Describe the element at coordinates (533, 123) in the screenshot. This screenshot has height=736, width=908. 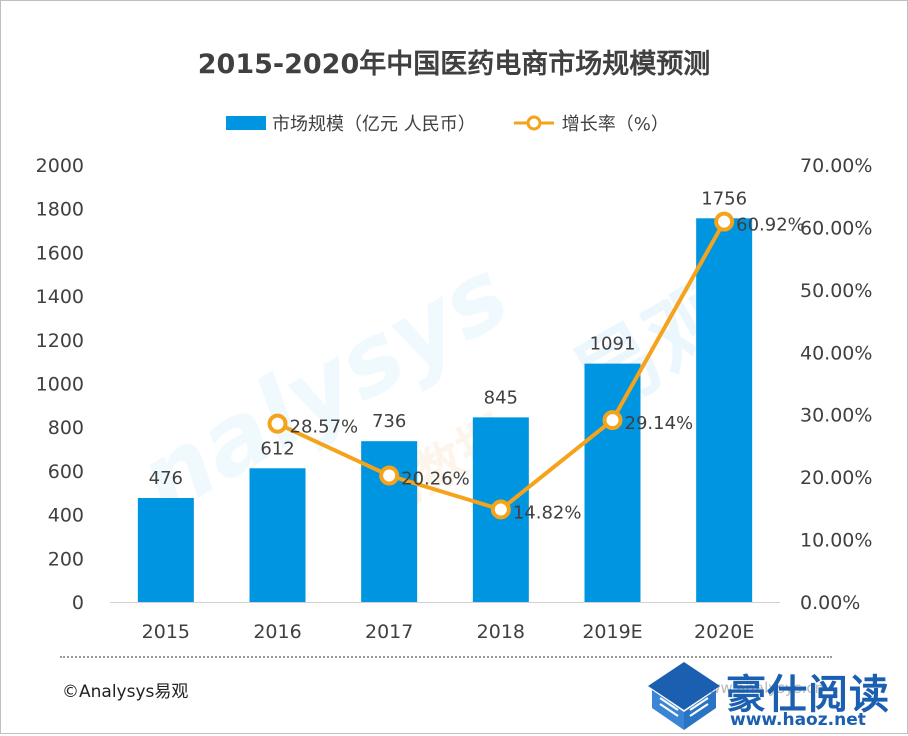
I see `legend-line-swatch` at that location.